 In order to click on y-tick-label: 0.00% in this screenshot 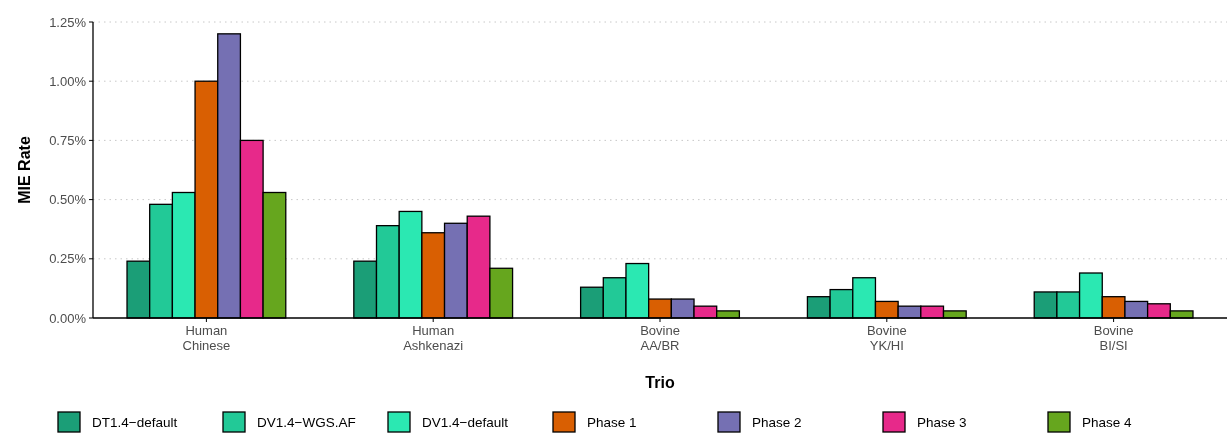, I will do `click(68, 318)`.